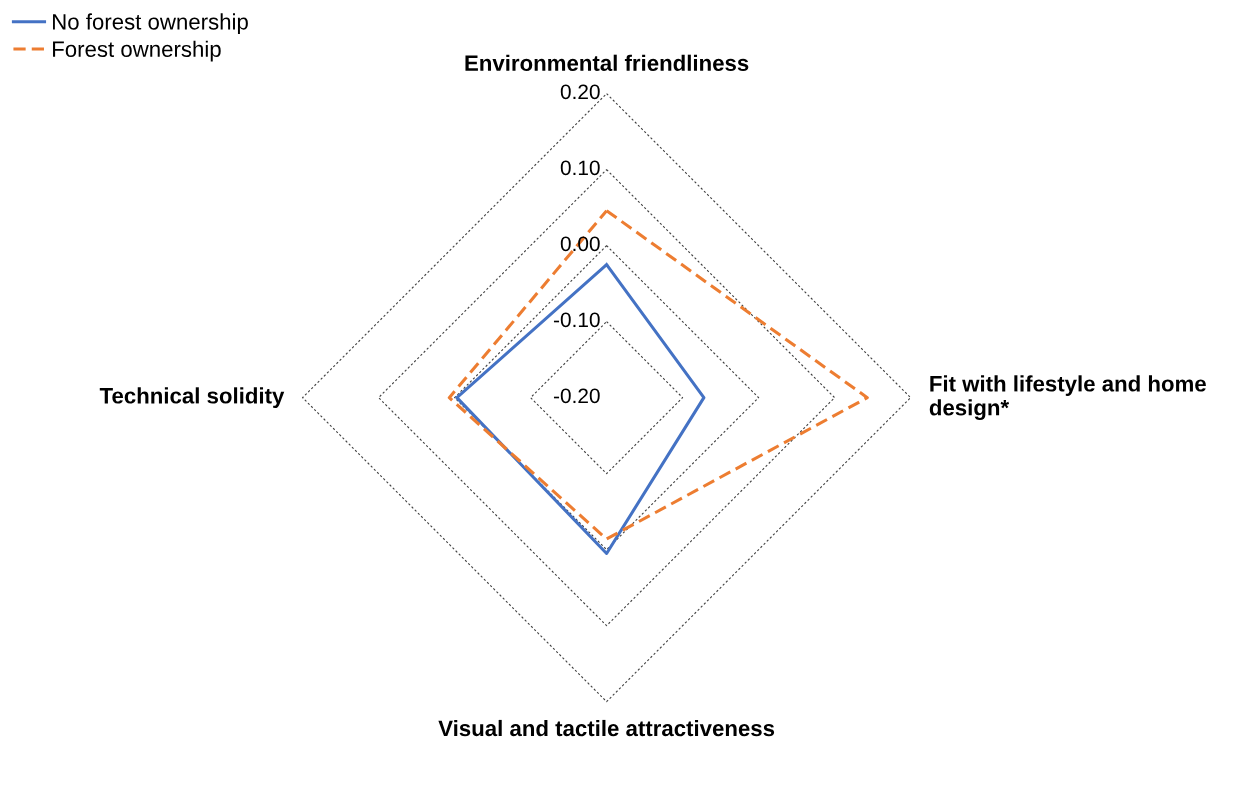  Describe the element at coordinates (576, 396) in the screenshot. I see `y-tick-label: -0.20` at that location.